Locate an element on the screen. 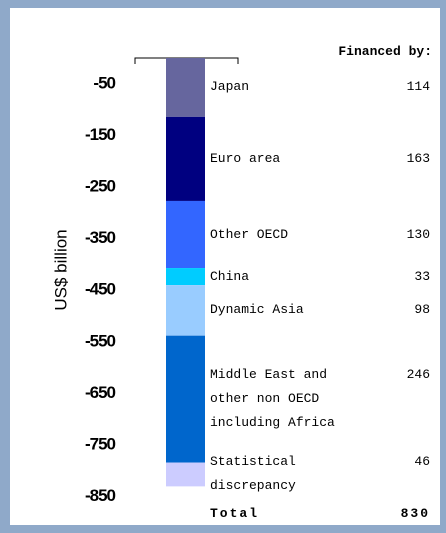 The width and height of the screenshot is (446, 533). y-tick-label: -150 is located at coordinates (100, 134).